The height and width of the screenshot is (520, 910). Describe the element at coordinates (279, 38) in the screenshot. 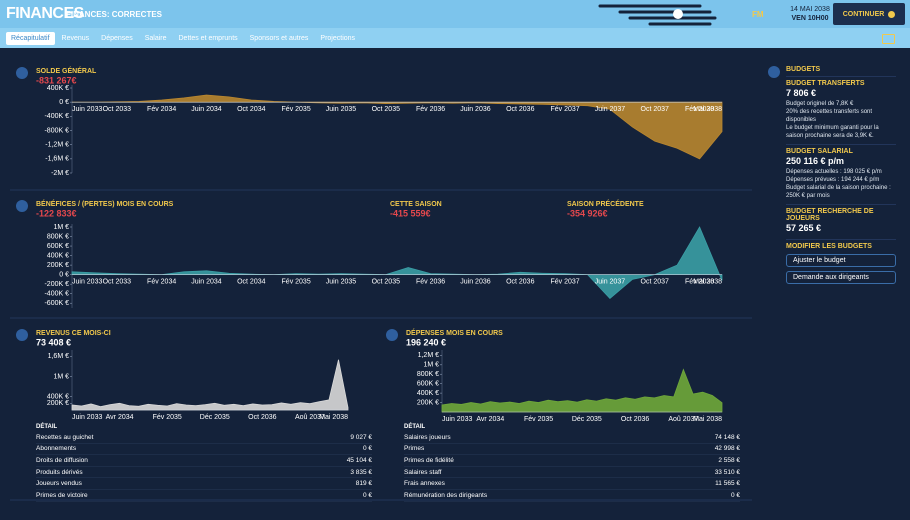

I see `tab: Sponsors et autres` at that location.